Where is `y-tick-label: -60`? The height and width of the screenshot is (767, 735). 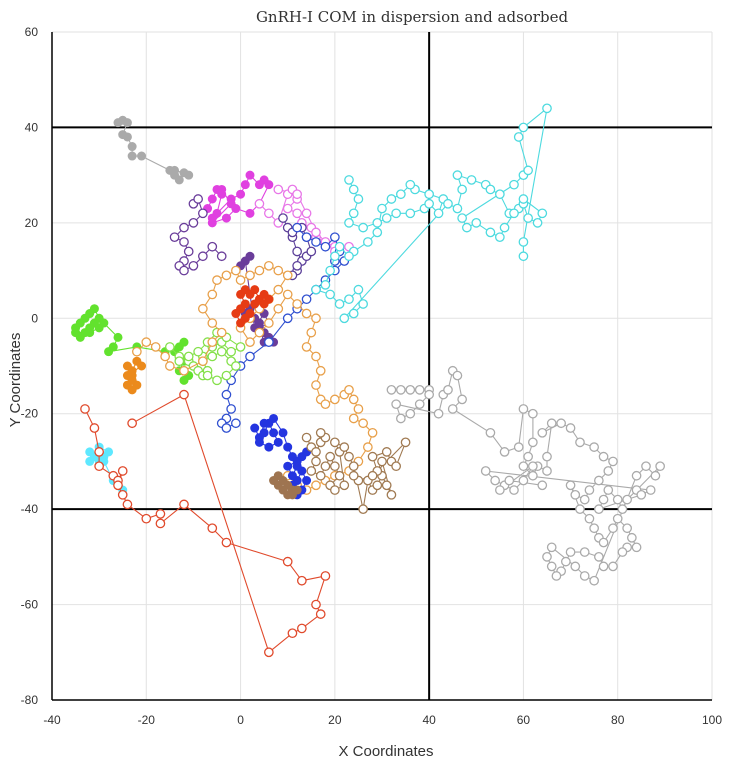
y-tick-label: -60 is located at coordinates (30, 605).